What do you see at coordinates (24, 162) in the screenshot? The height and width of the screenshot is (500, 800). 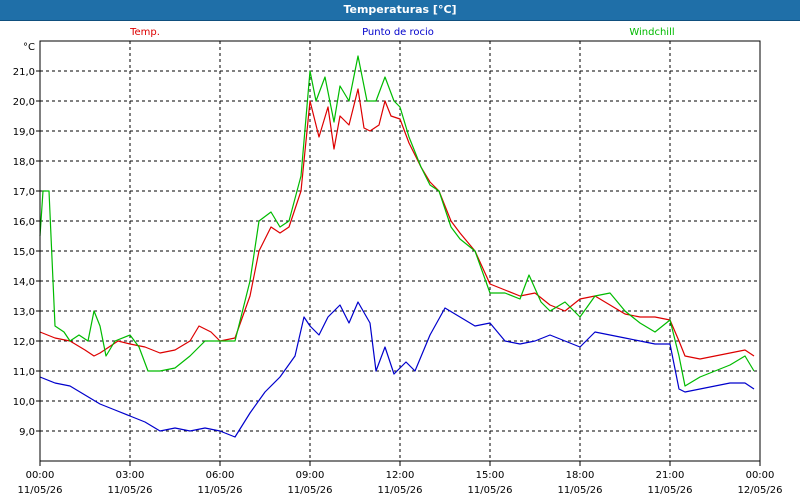 I see `y-tick-label: 18,0` at bounding box center [24, 162].